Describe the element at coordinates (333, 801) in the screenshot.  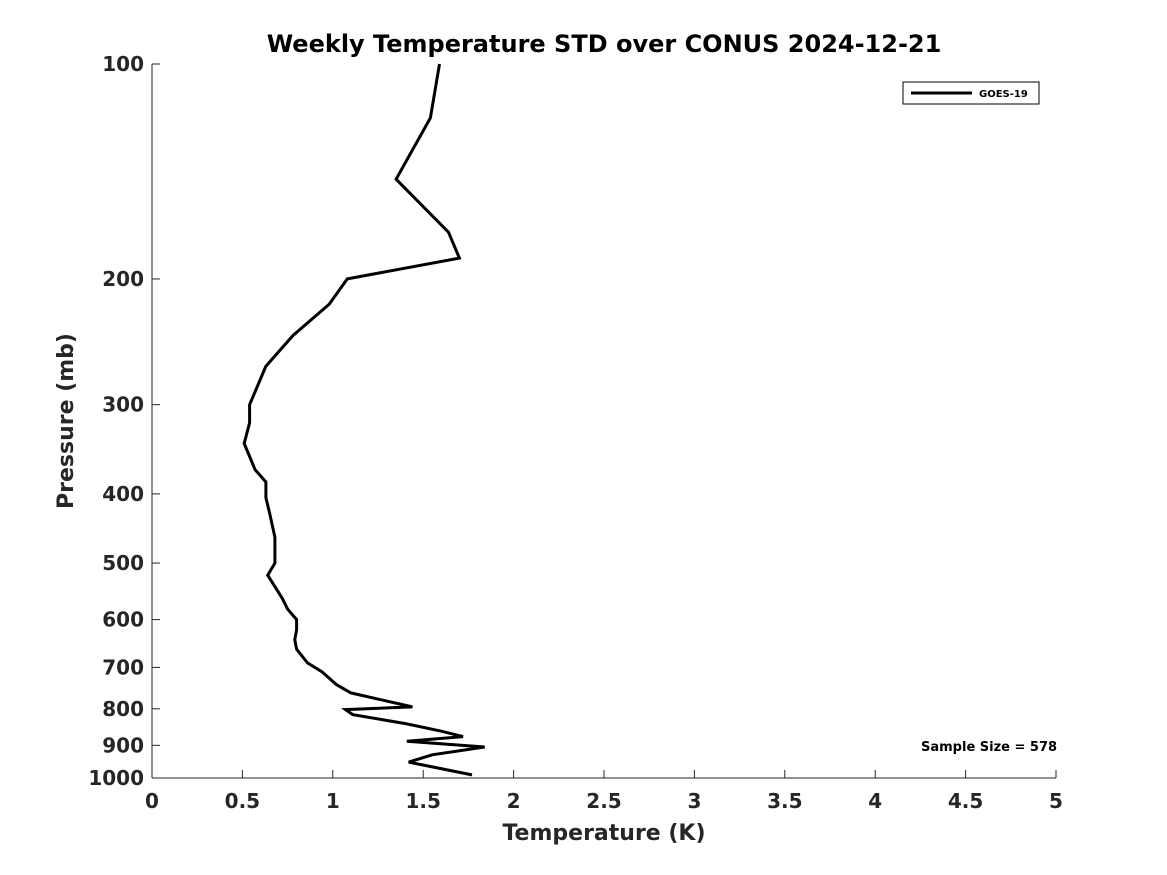
I see `x-tick-label: 1` at that location.